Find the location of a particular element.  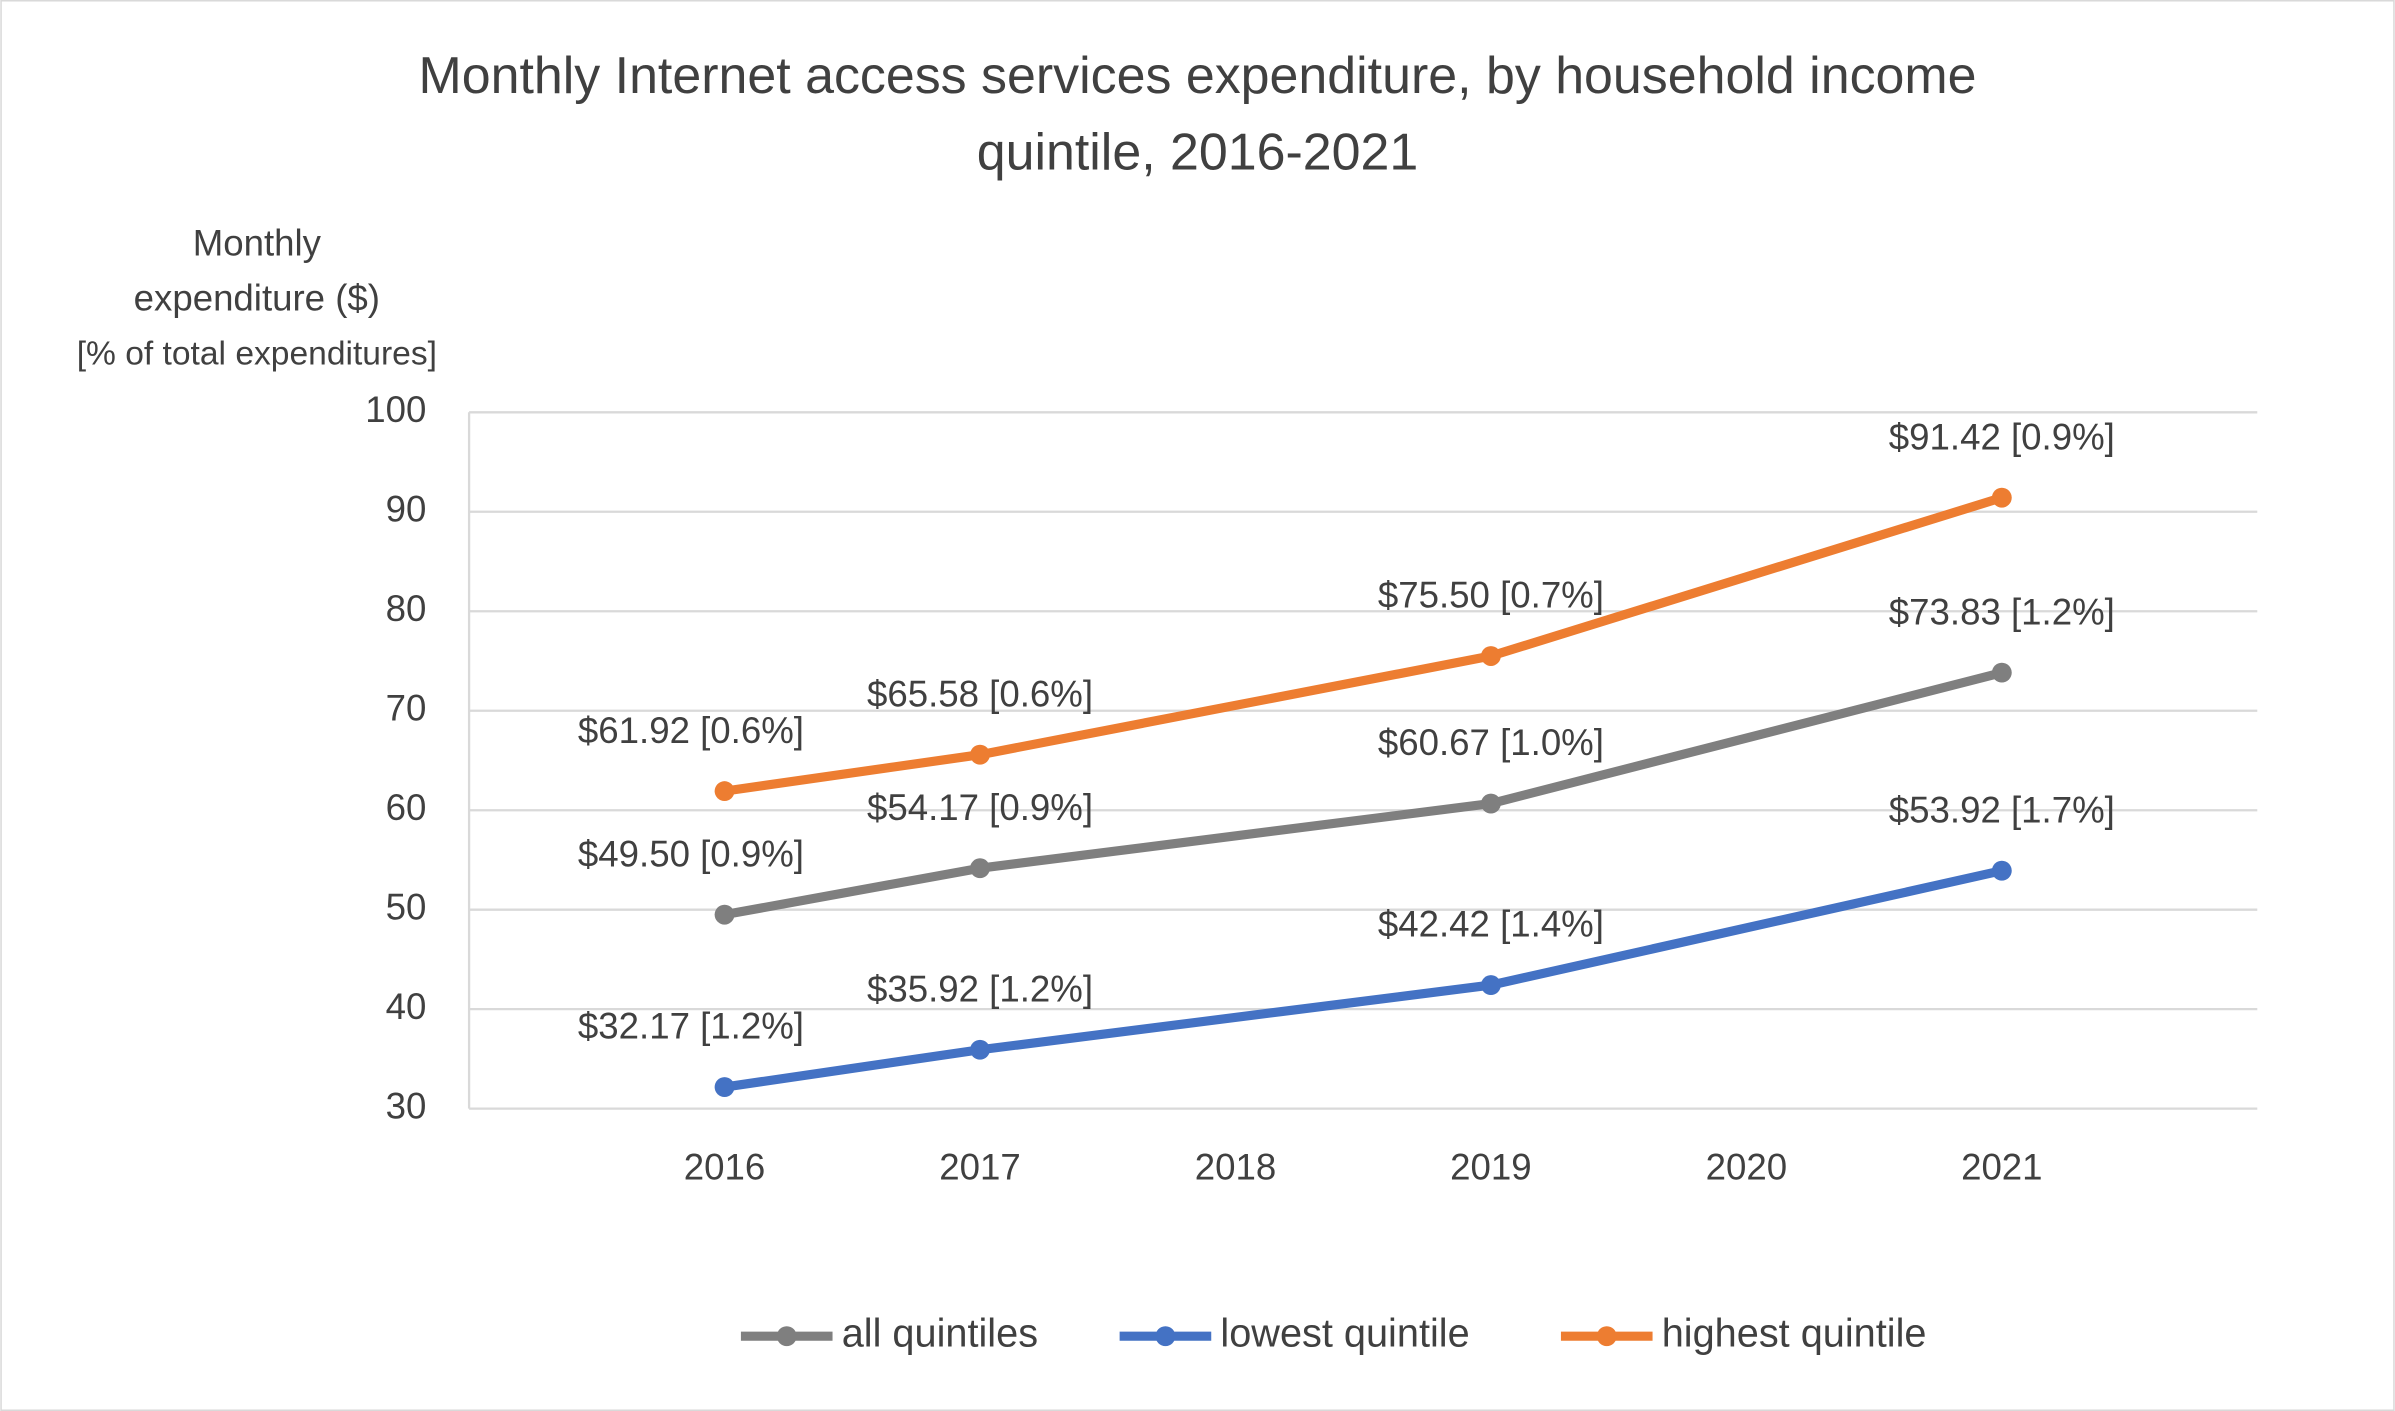

y-tick-label: 50 is located at coordinates (406, 906).